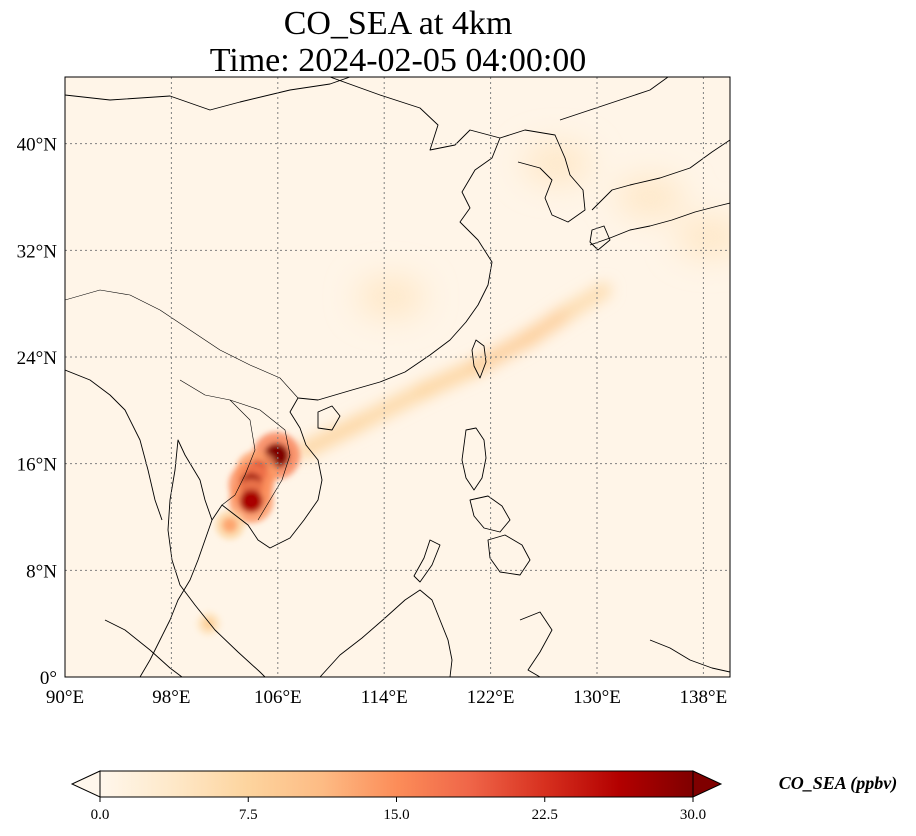 This screenshot has height=836, width=916. What do you see at coordinates (689, 656) in the screenshot?
I see `new-guinea-coast` at bounding box center [689, 656].